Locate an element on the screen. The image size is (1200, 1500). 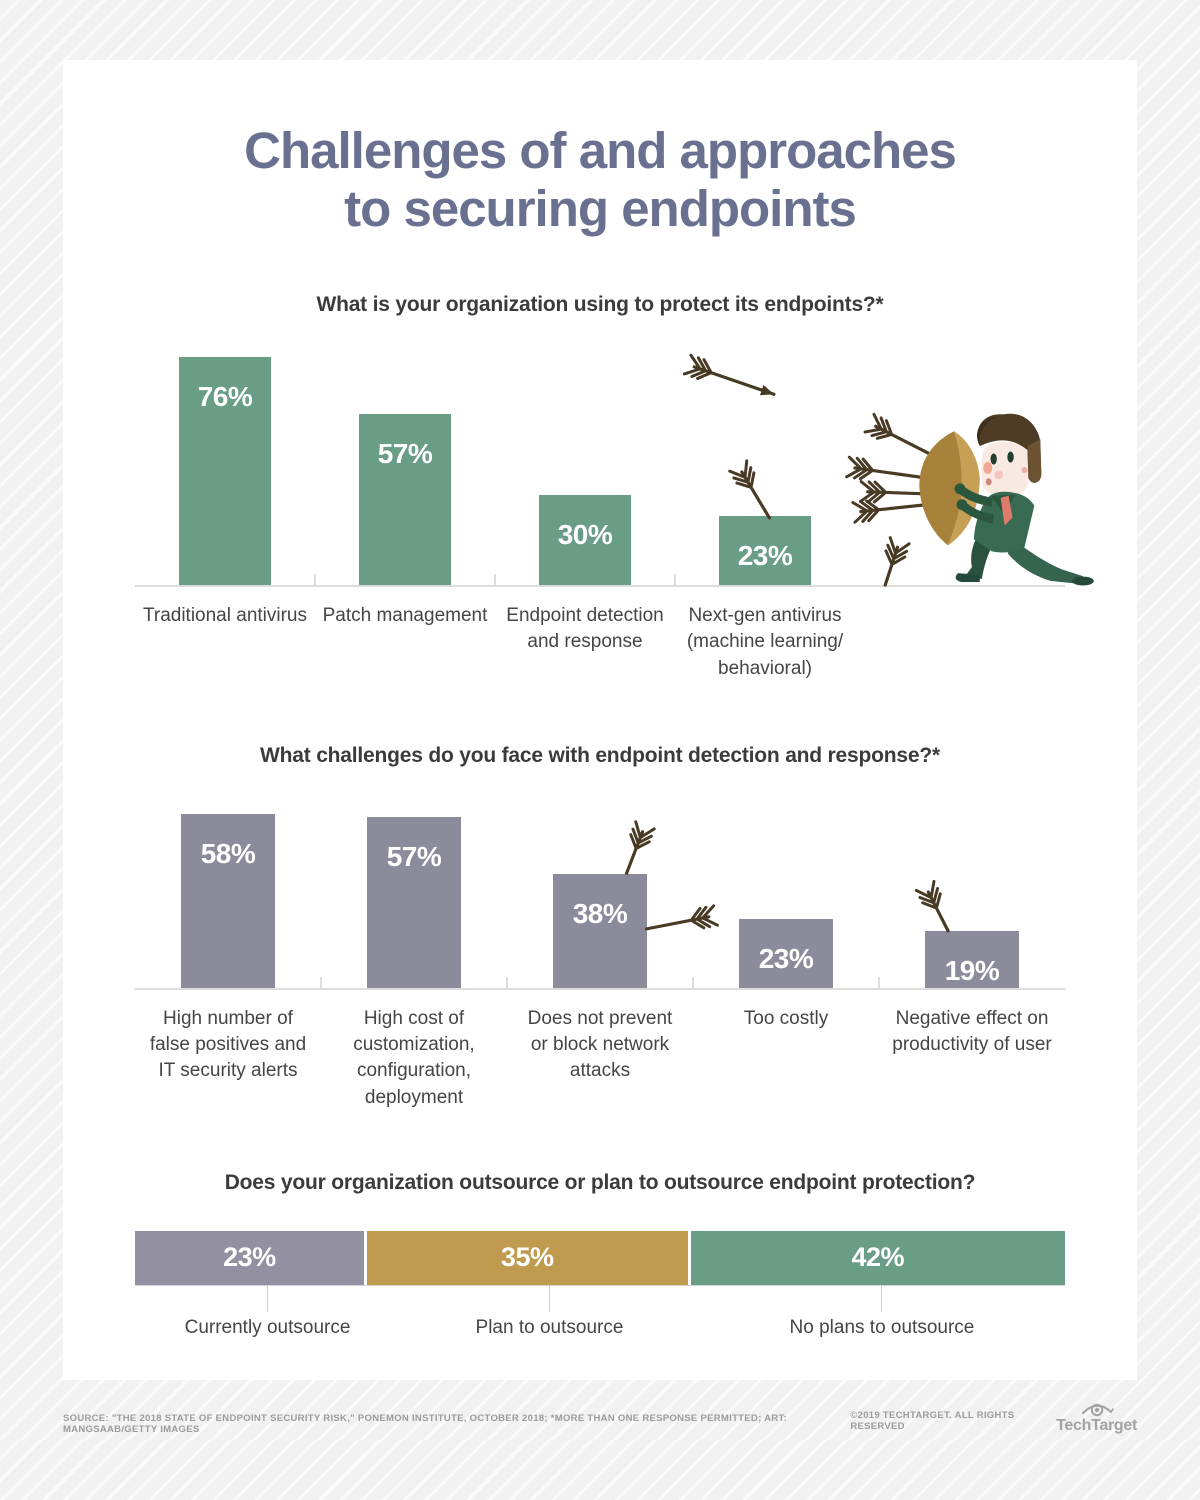
segment-value-label: 23% is located at coordinates (249, 1257).